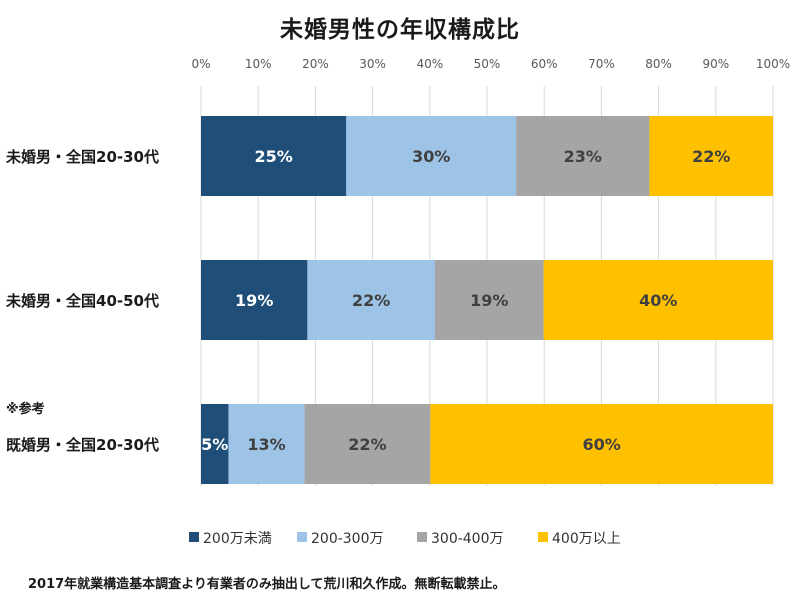  I want to click on data-label: 5%, so click(214, 444).